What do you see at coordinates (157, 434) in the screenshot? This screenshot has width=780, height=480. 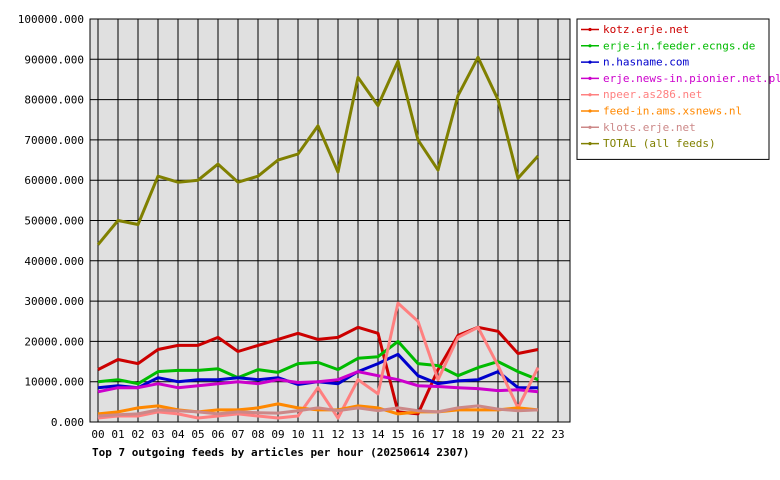 I see `x-tick-label: 03` at bounding box center [157, 434].